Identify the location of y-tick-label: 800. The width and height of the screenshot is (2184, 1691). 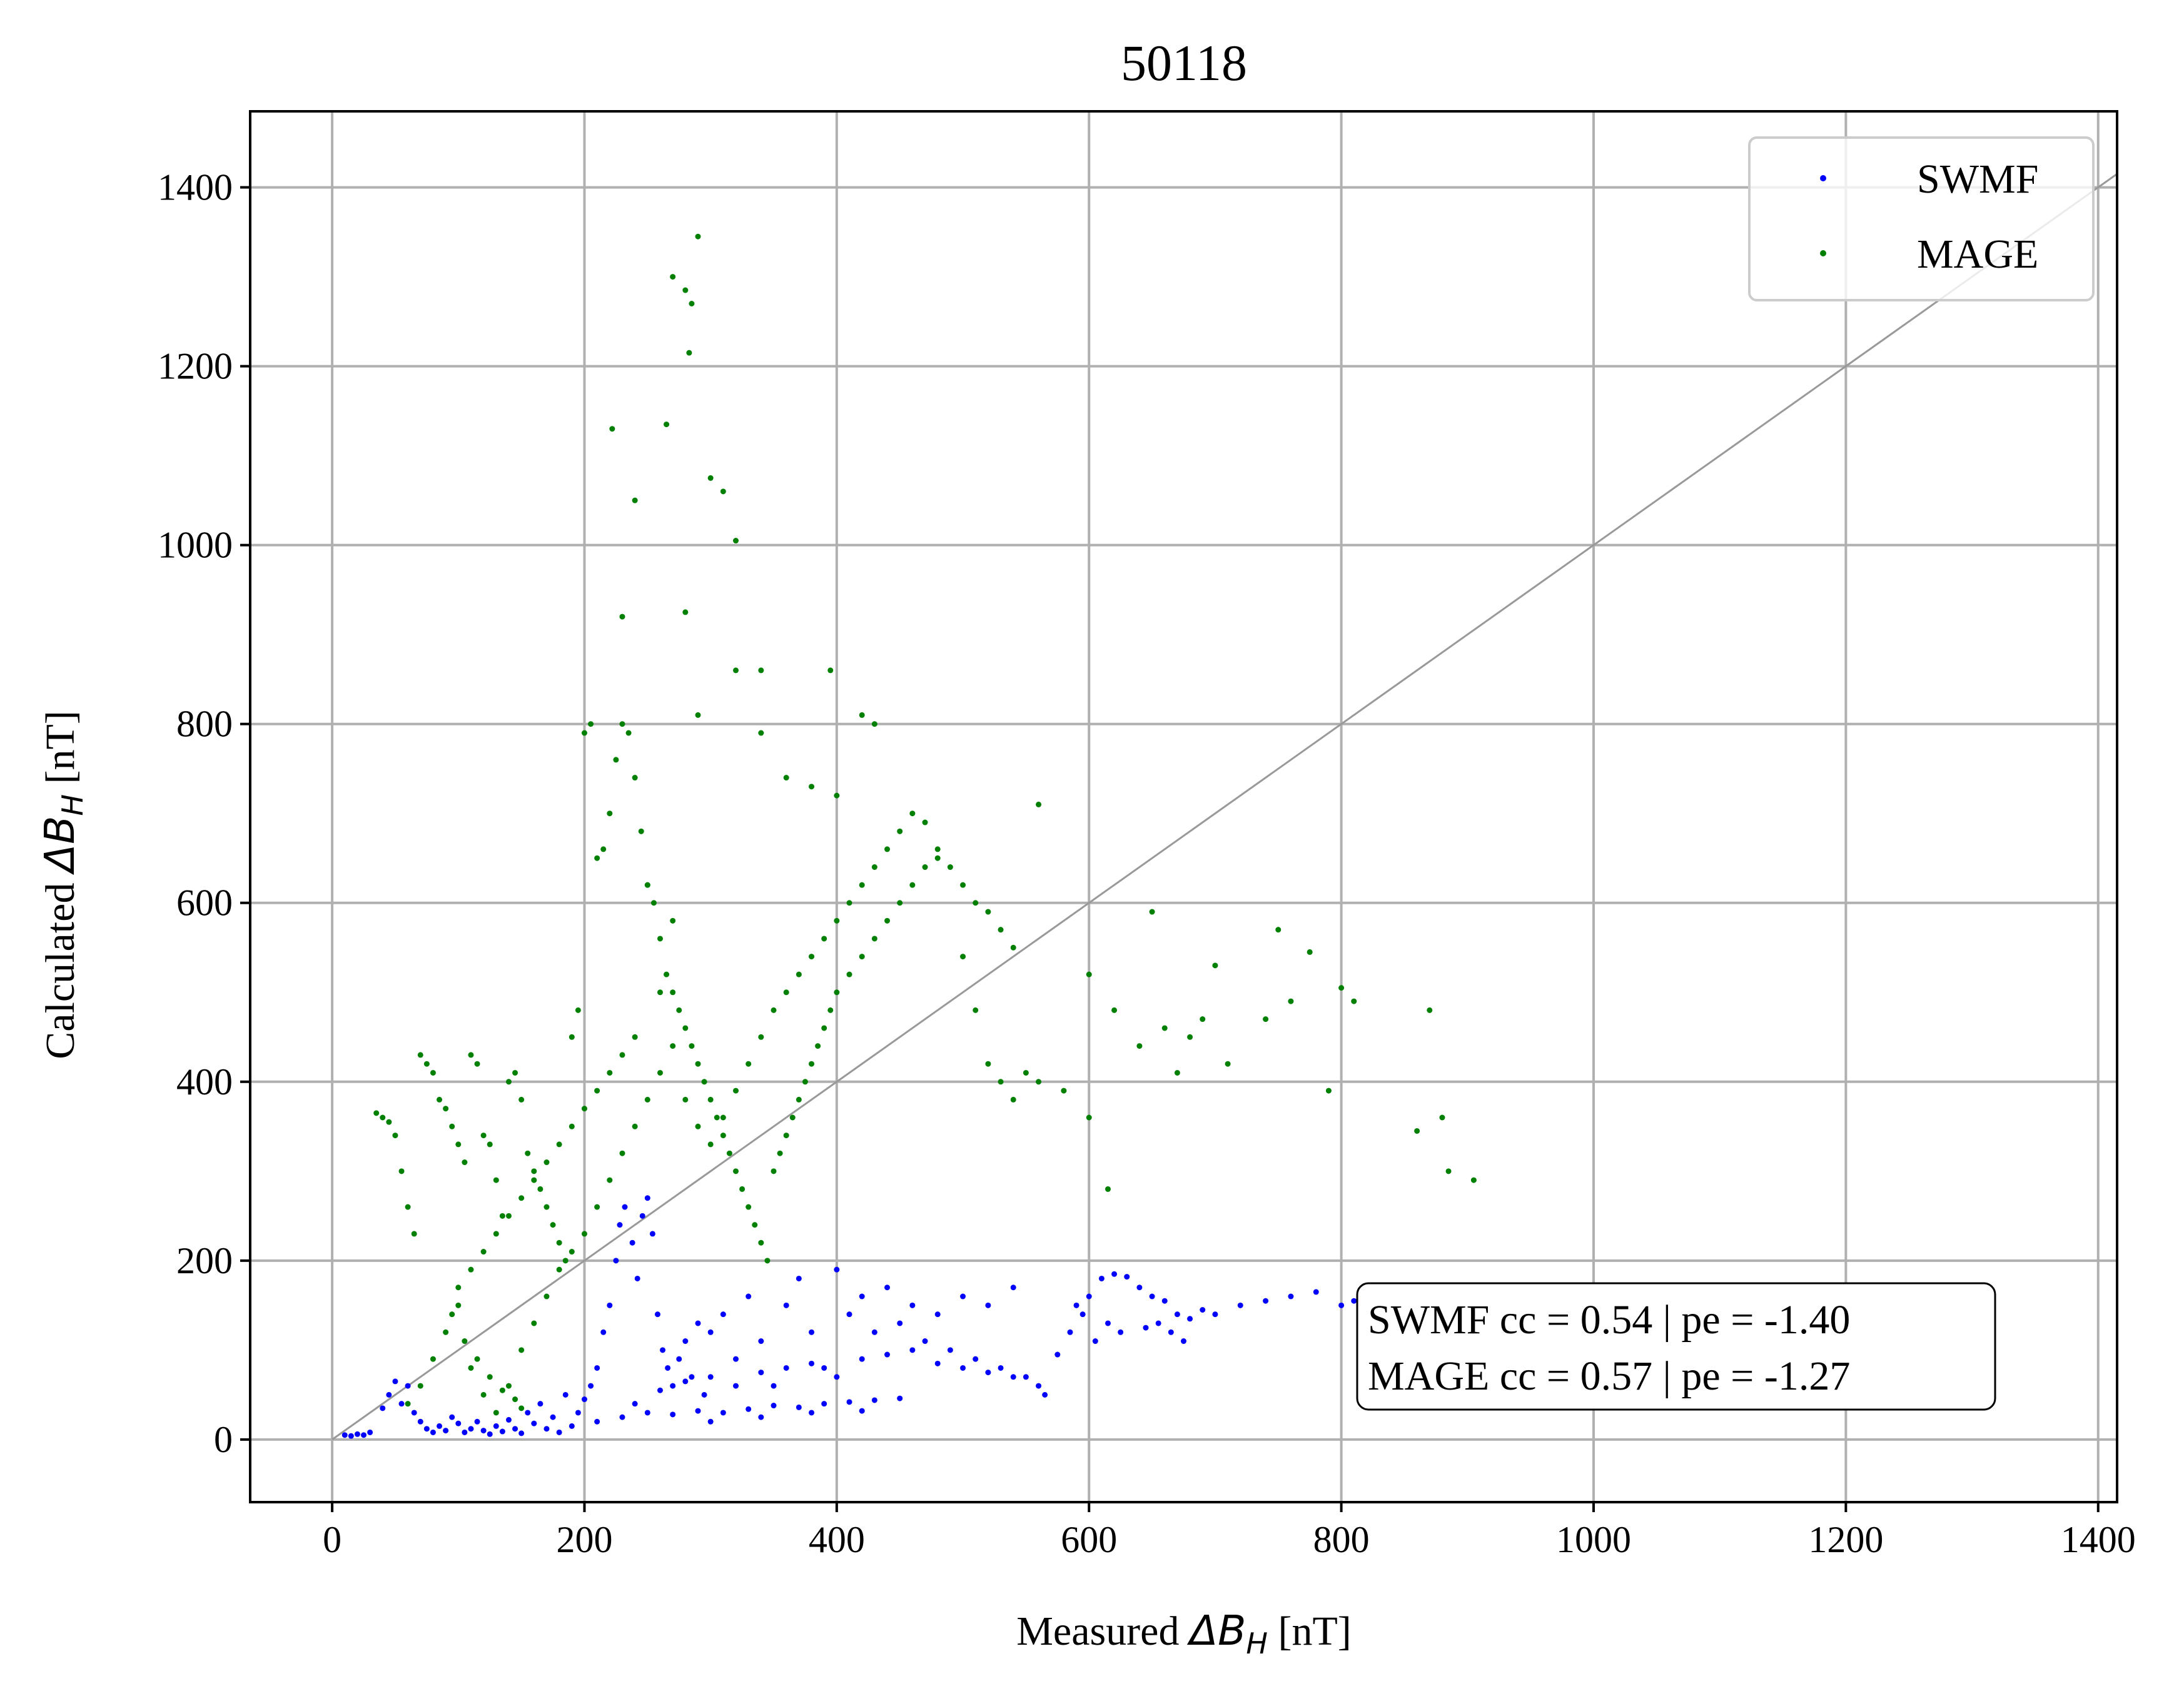
(204, 725).